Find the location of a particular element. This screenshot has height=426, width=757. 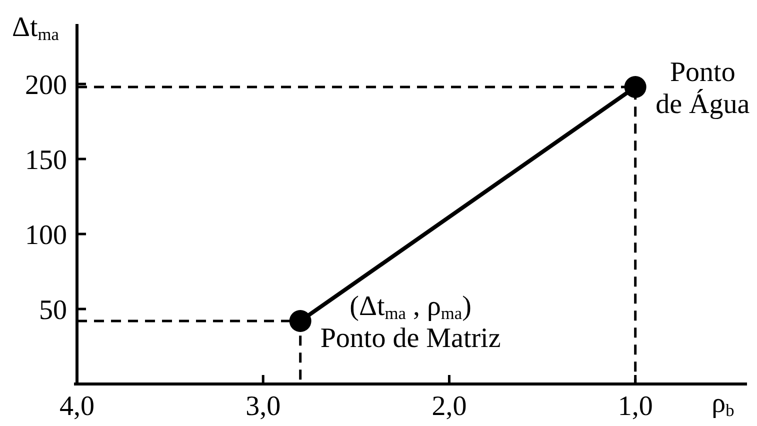

y-axis-title: Δt$_{ma}$ is located at coordinates (36, 28).